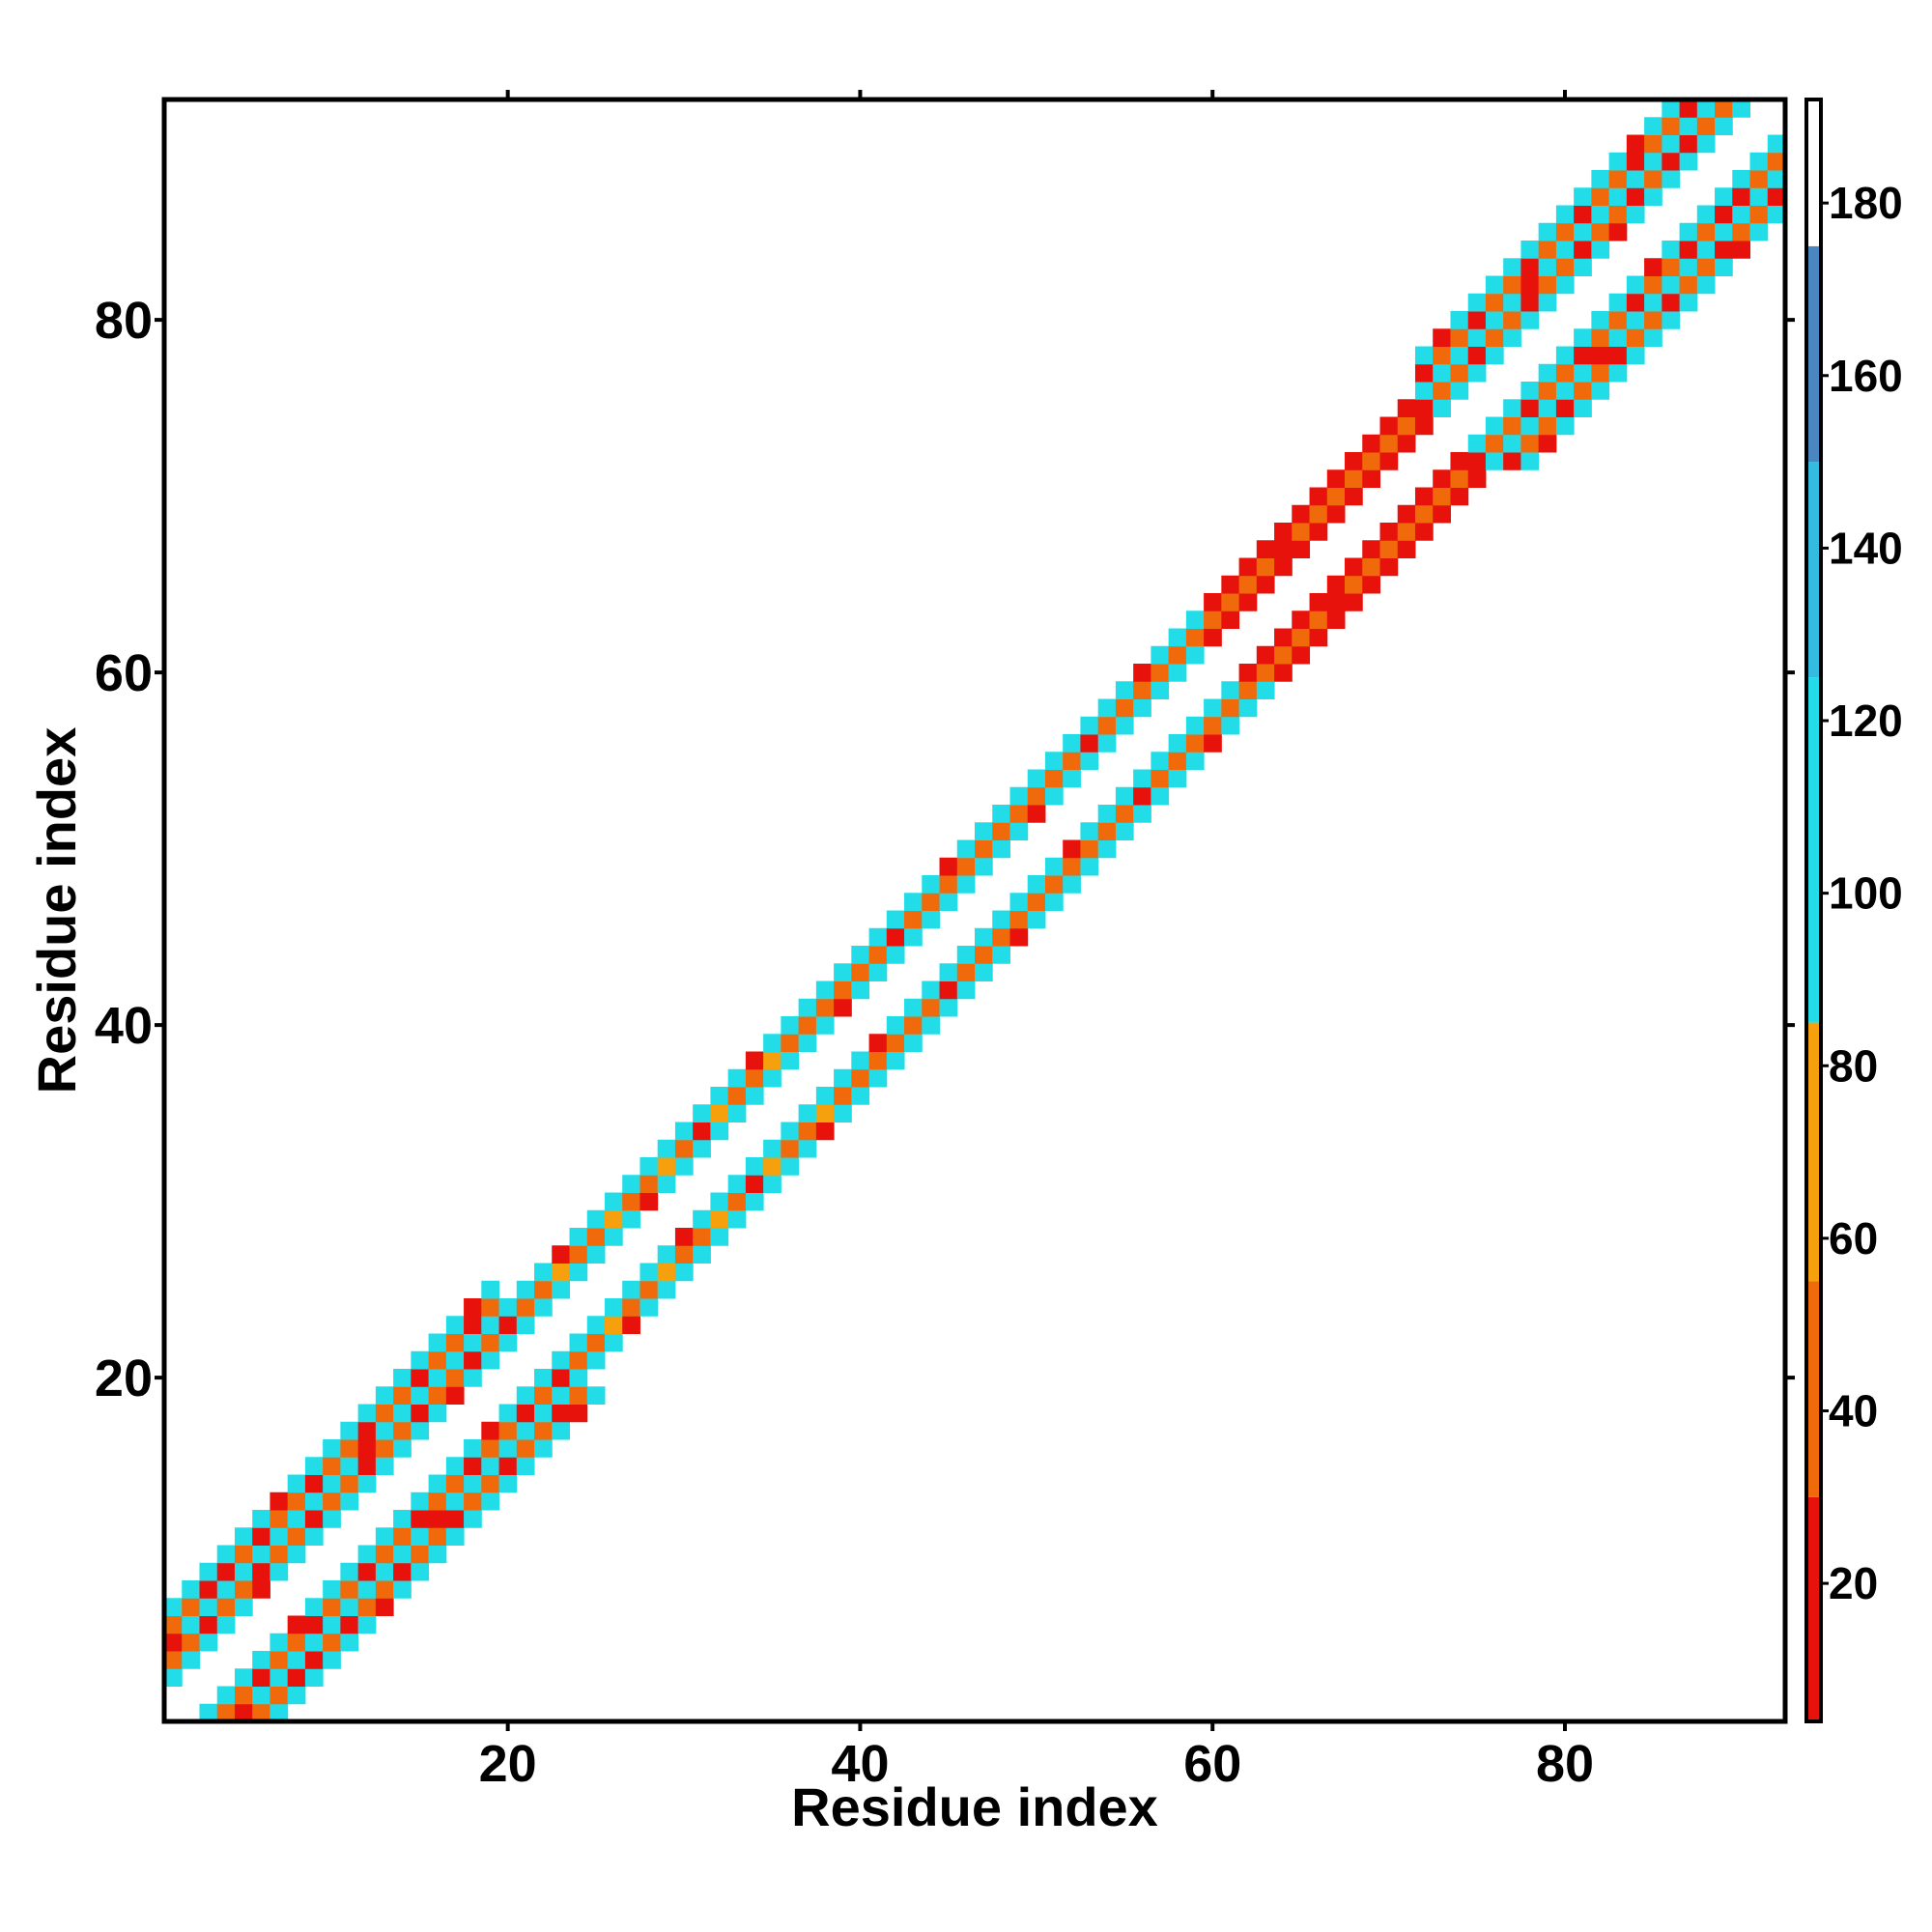  Describe the element at coordinates (1866, 548) in the screenshot. I see `colorbar-tick-label: 140` at that location.